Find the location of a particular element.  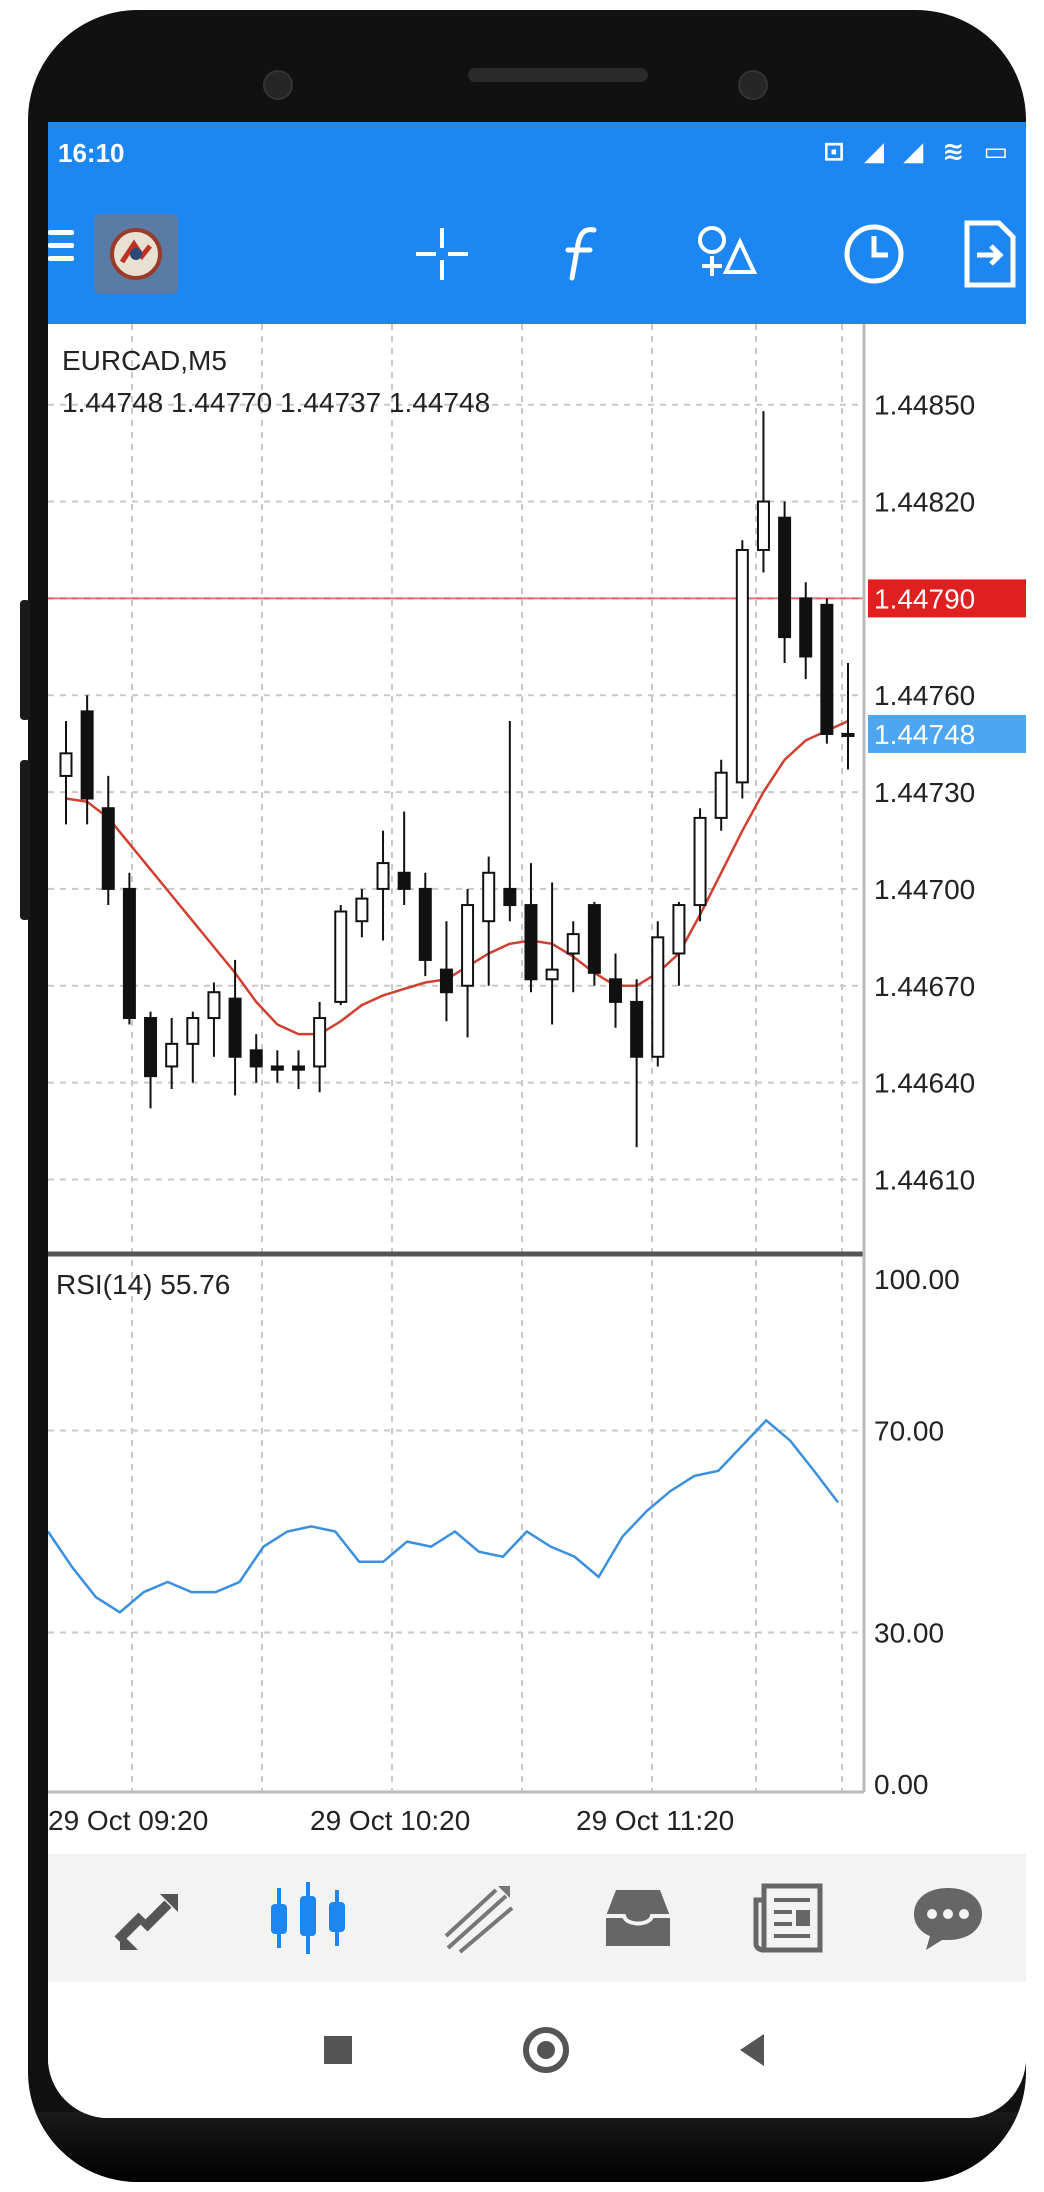

android-navigation-bar is located at coordinates (537, 2050).